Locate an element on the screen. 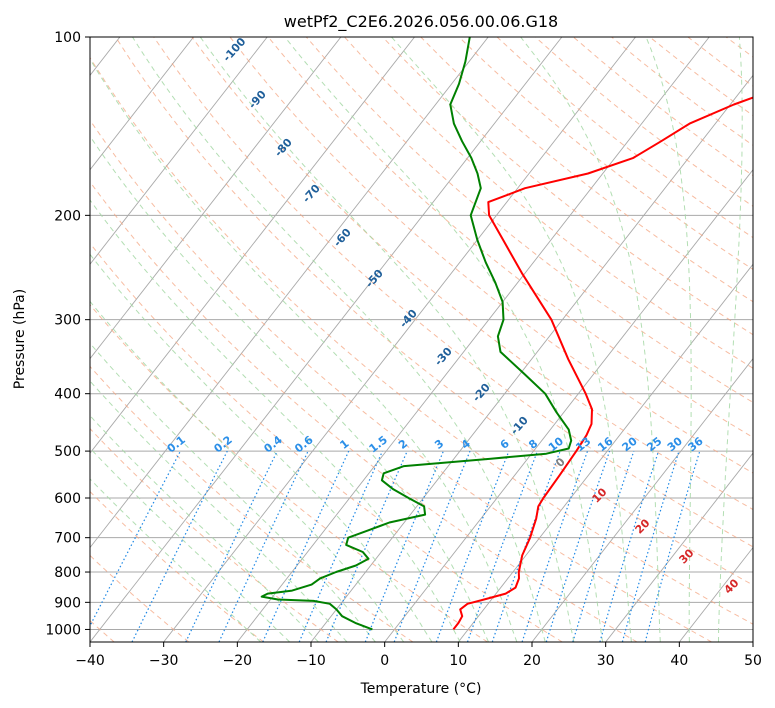  x-axis-title: Temperature (°C) is located at coordinates (421, 689).